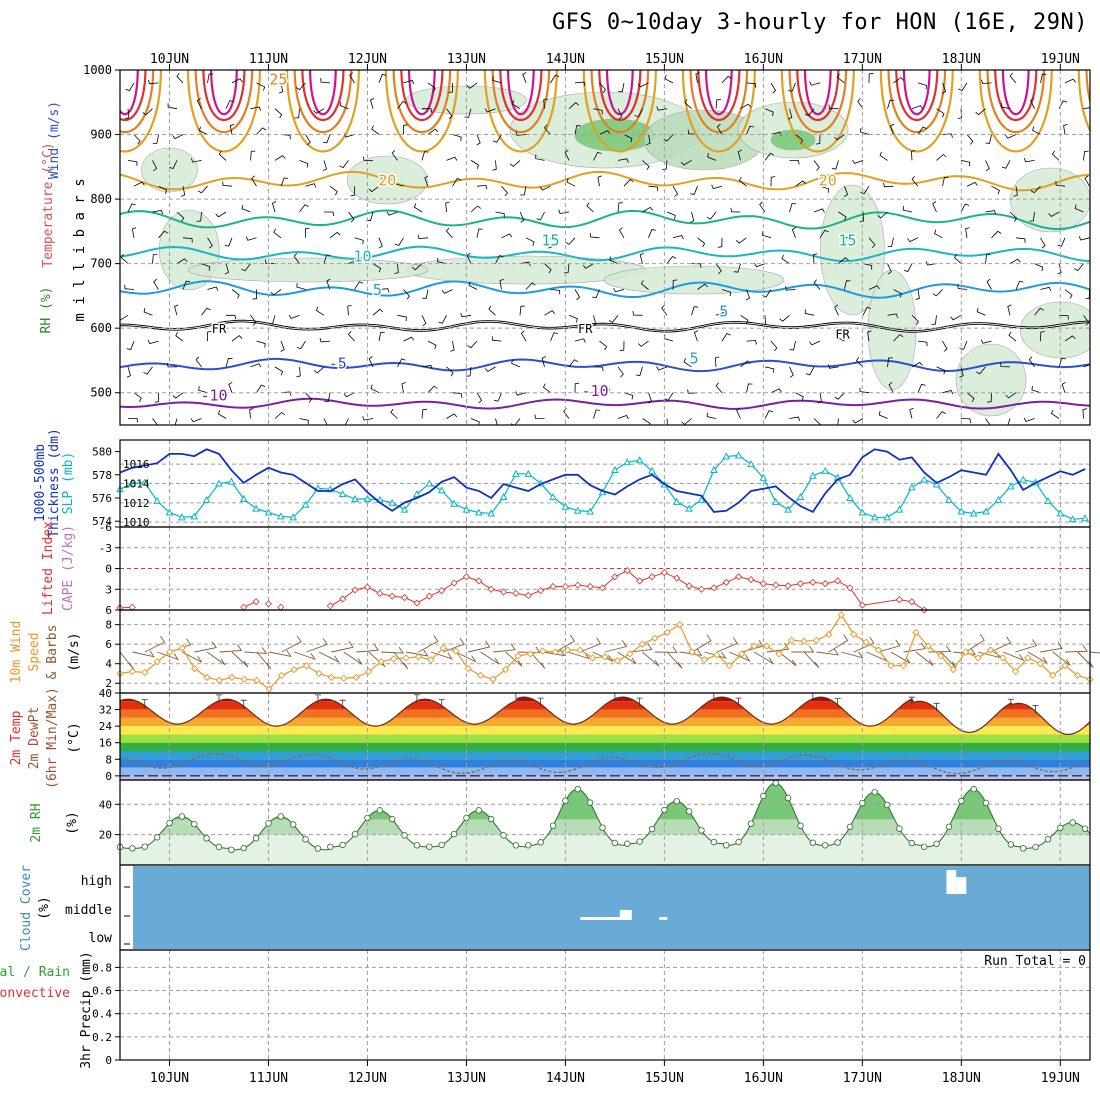 Image resolution: width=1100 pixels, height=1100 pixels. I want to click on isotherm-label: 15, so click(847, 240).